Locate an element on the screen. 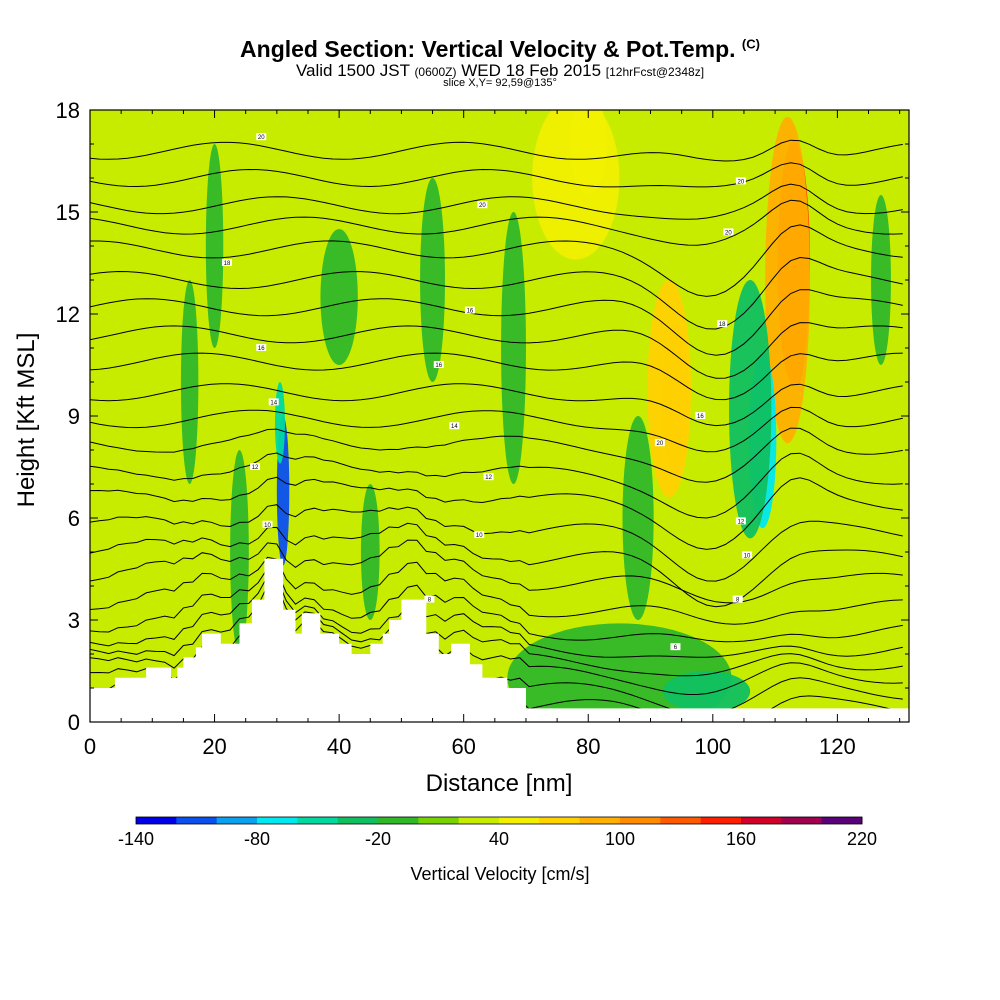  colorbar-tick-label: 220 is located at coordinates (862, 839).